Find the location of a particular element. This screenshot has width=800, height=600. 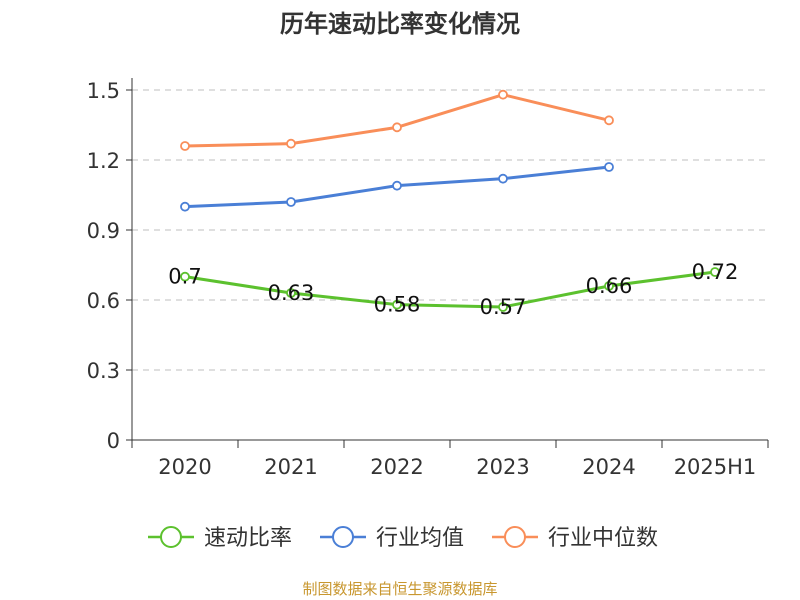

data-label: 0.72 is located at coordinates (715, 272).